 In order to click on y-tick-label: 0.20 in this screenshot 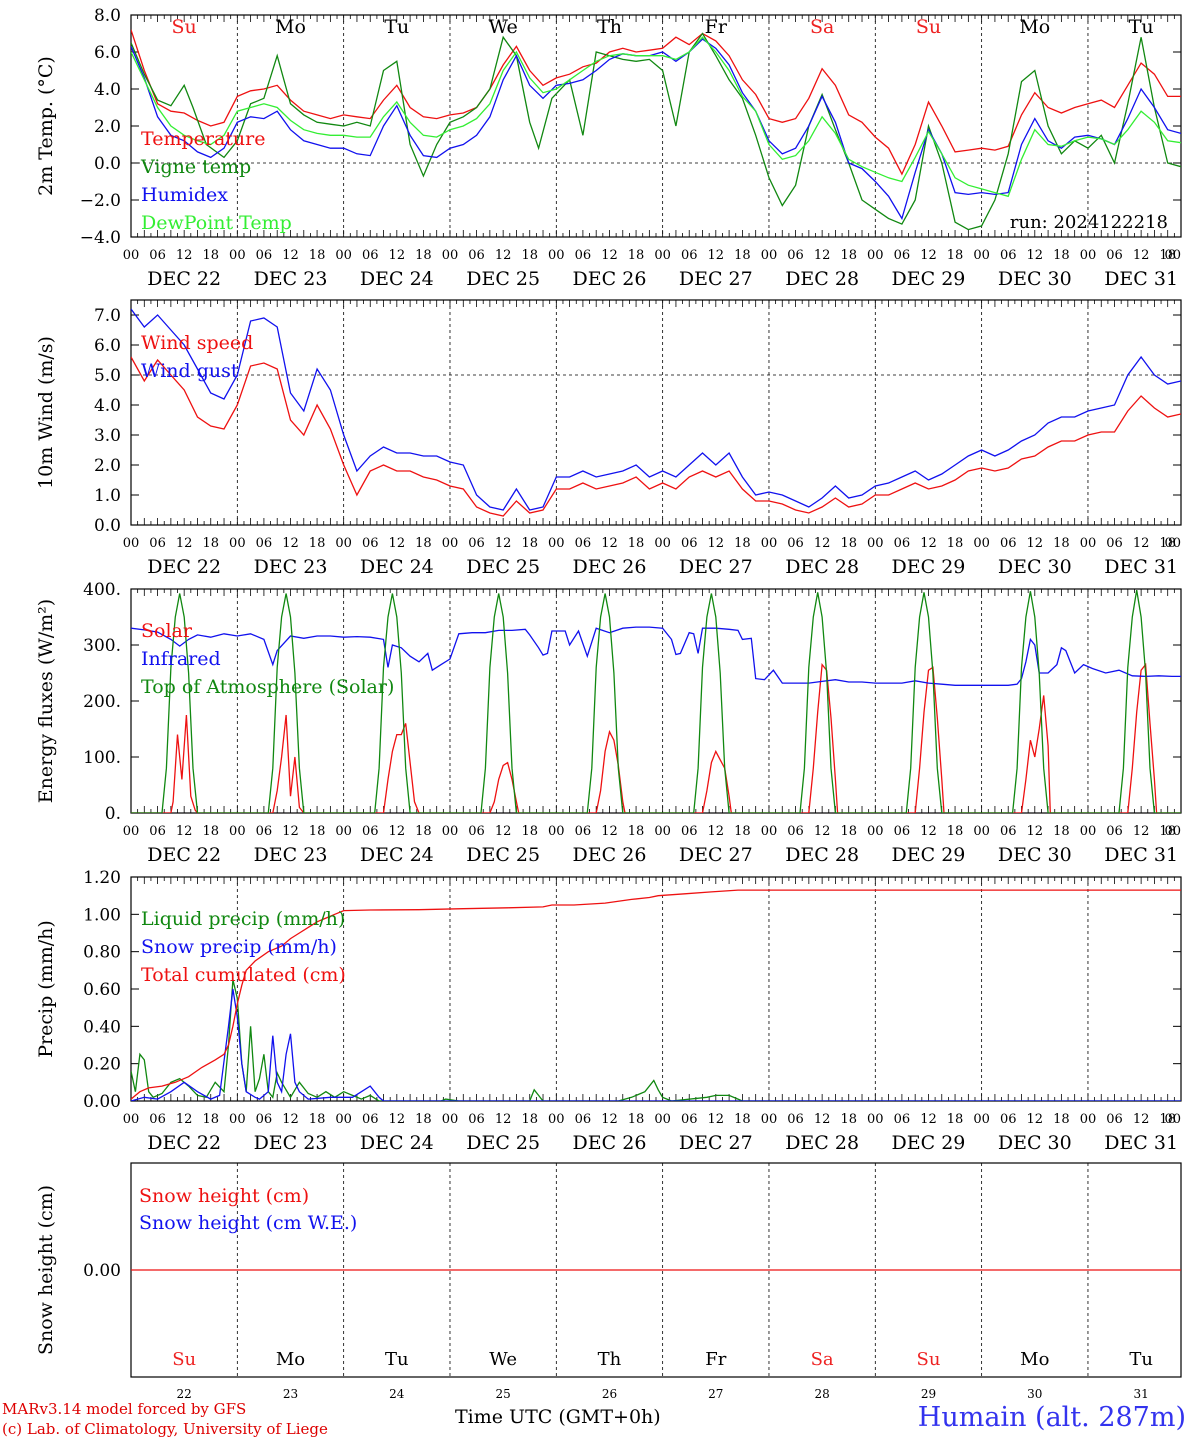, I will do `click(102, 1065)`.